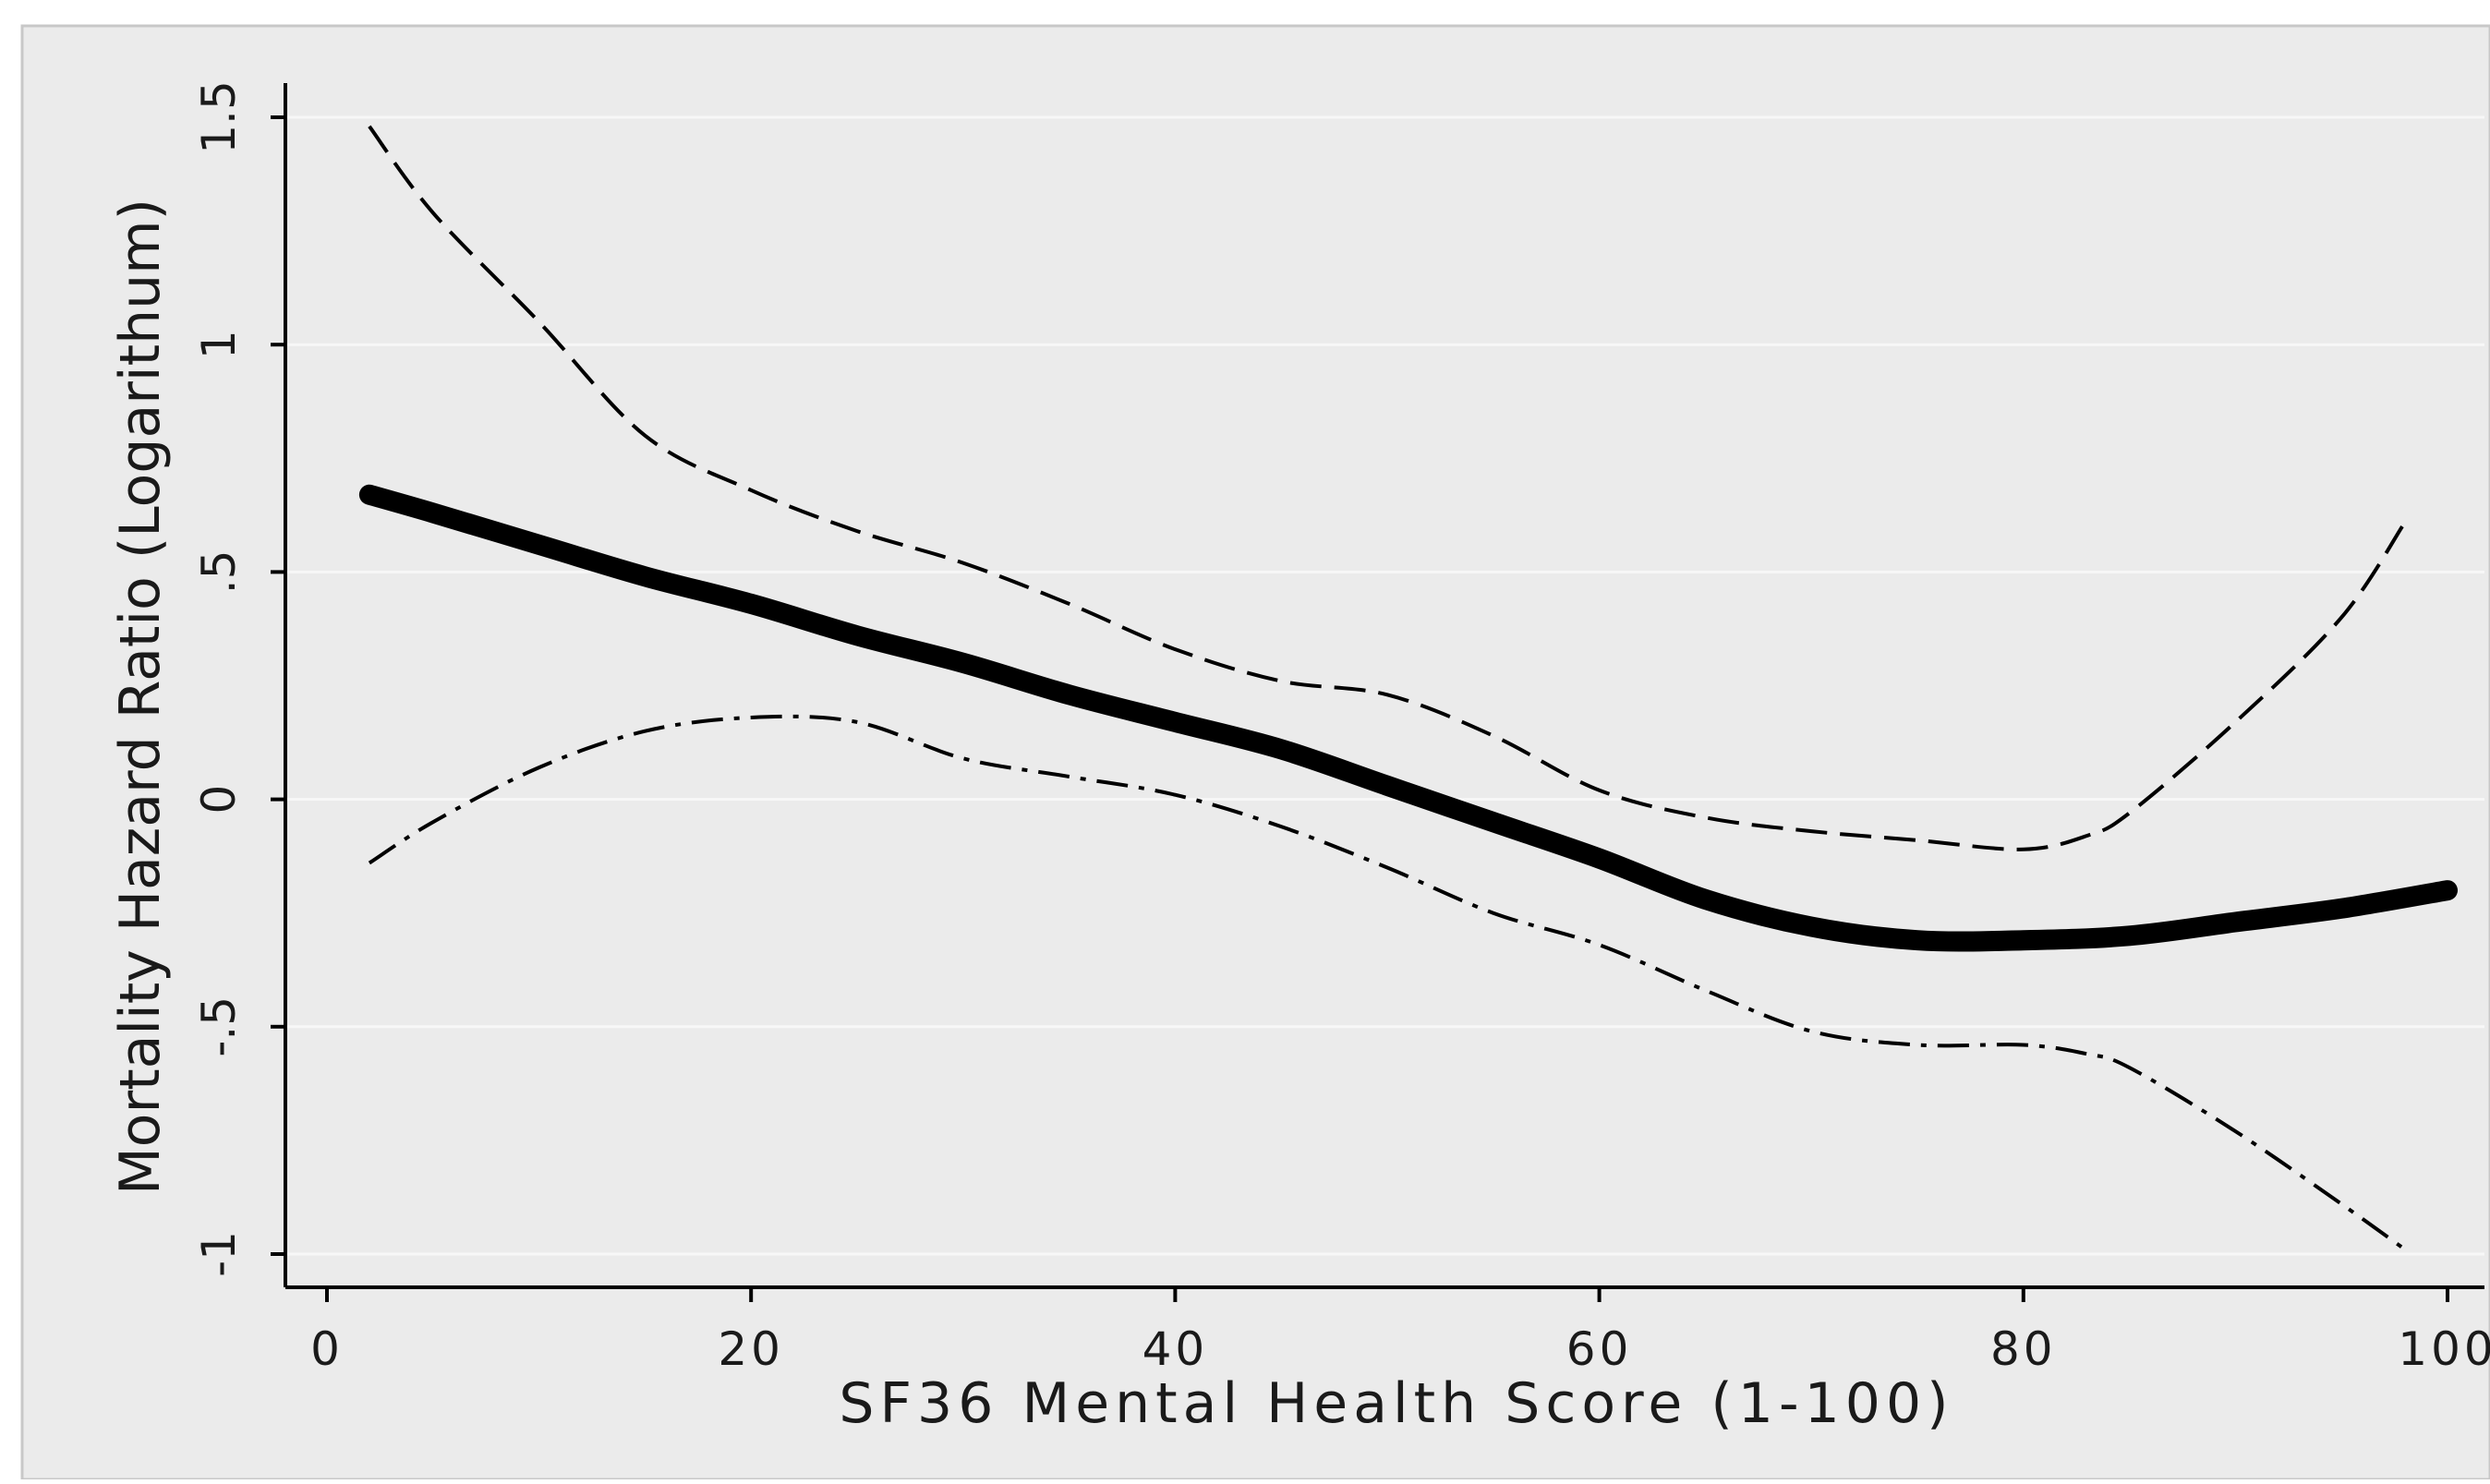  What do you see at coordinates (219, 1254) in the screenshot?
I see `y-tick-label-5: -1` at bounding box center [219, 1254].